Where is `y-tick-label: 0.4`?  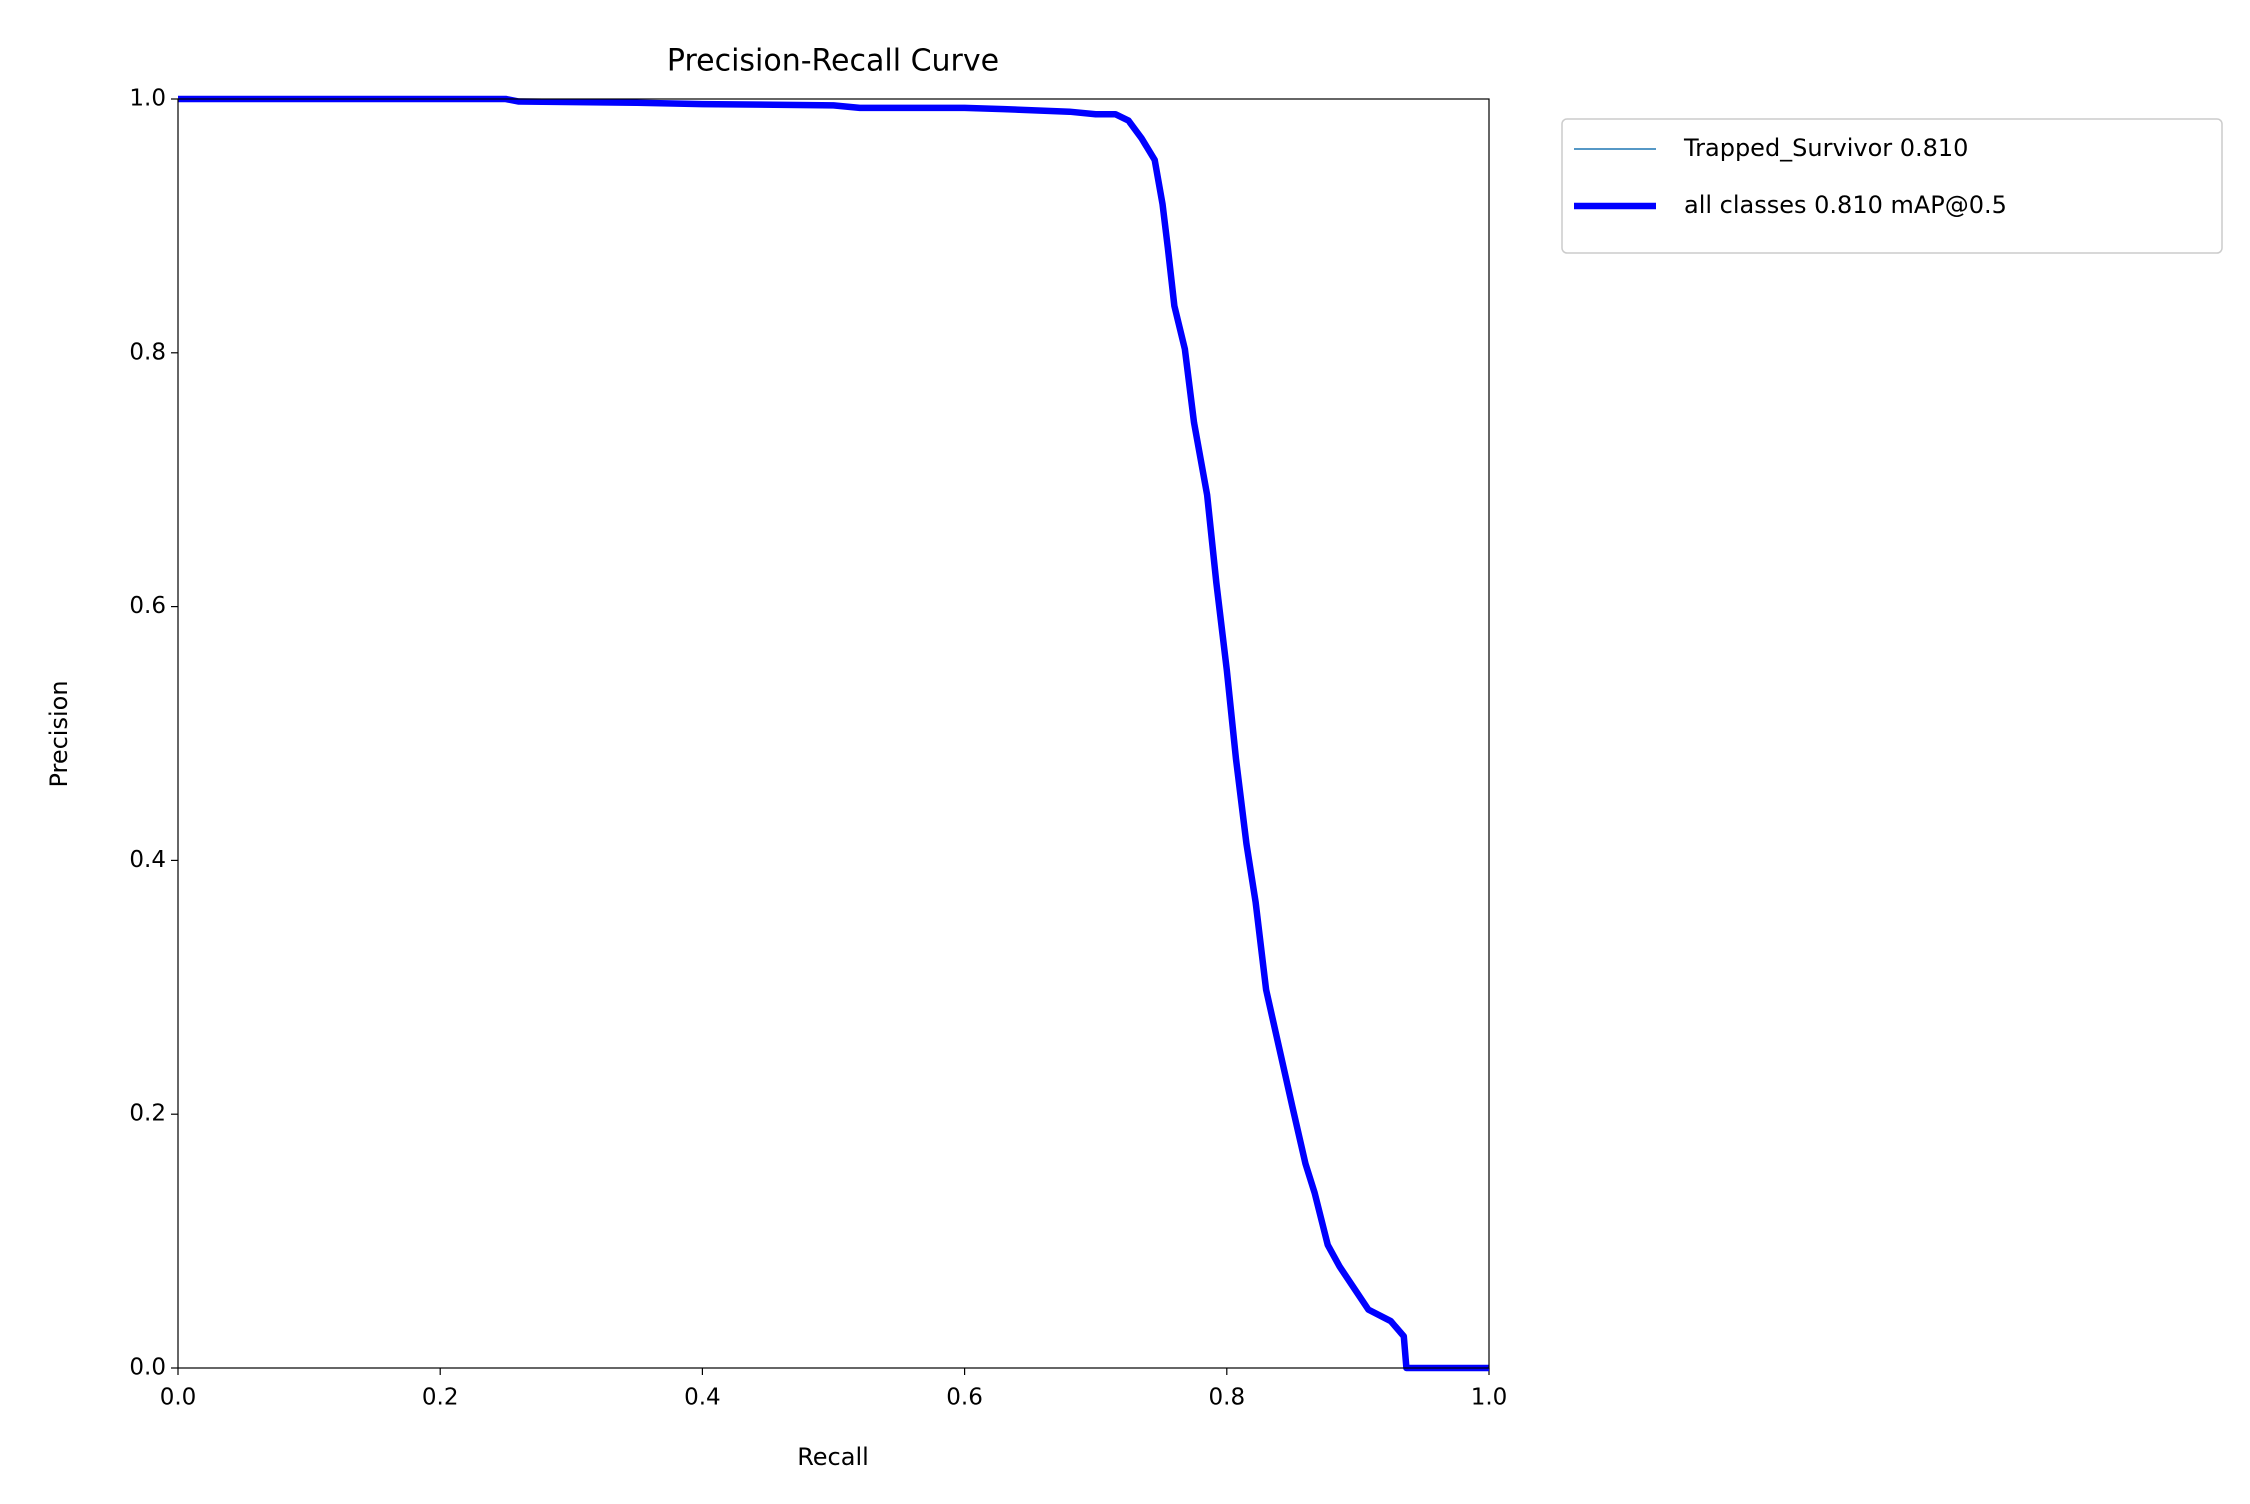
y-tick-label: 0.4 is located at coordinates (147, 860).